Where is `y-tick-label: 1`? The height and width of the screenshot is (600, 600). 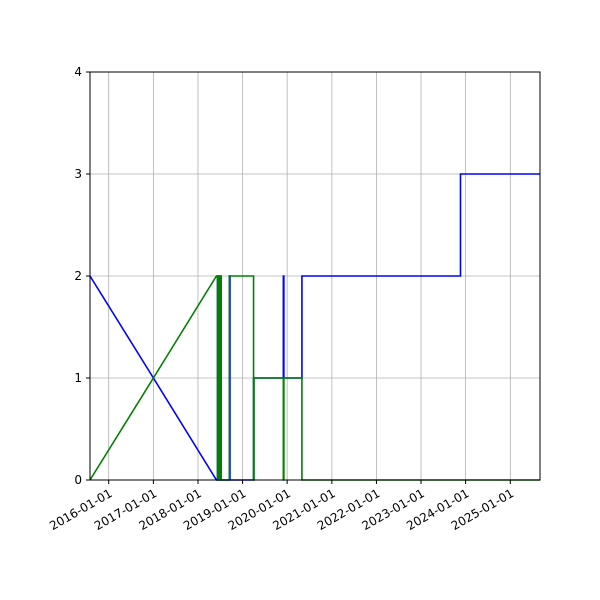 y-tick-label: 1 is located at coordinates (78, 378).